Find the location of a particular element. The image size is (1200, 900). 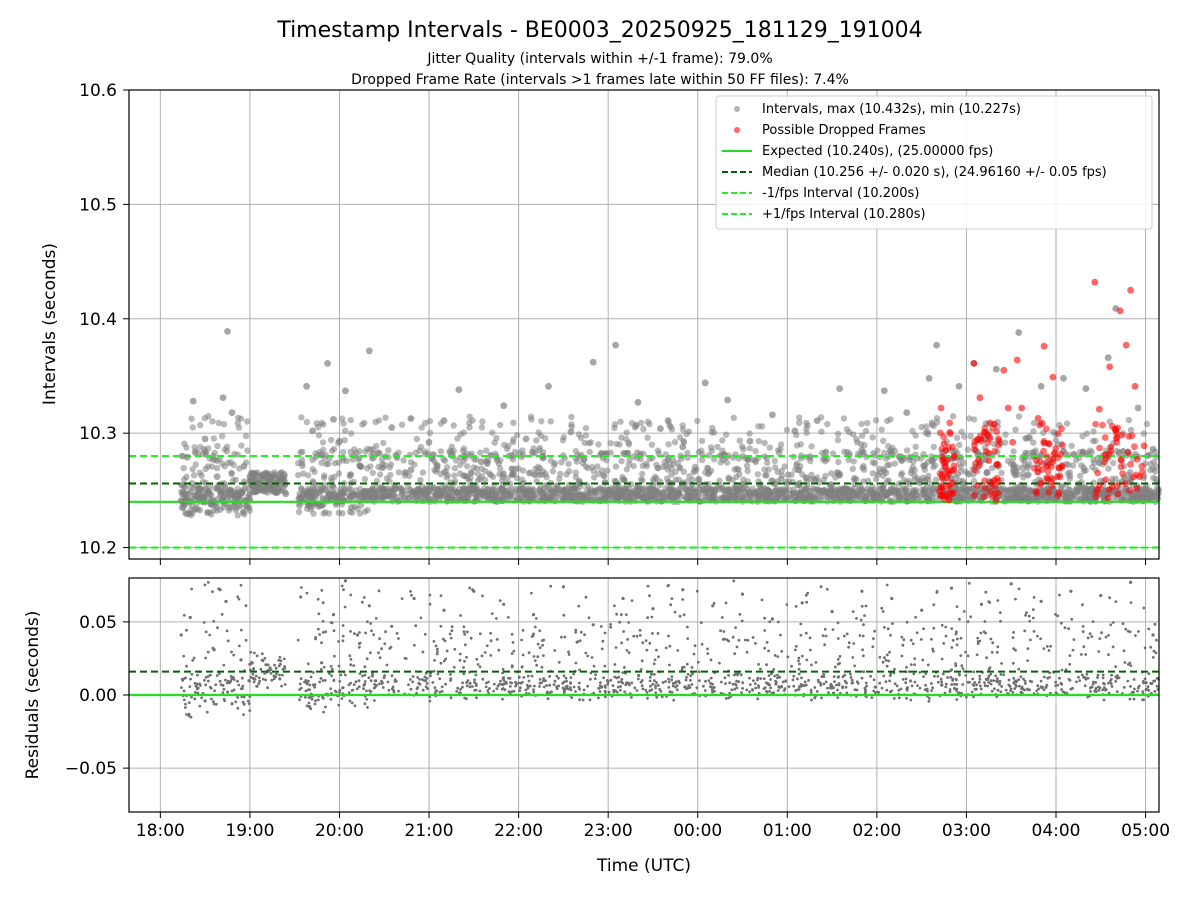

dropped-frame-point is located at coordinates (974, 363).